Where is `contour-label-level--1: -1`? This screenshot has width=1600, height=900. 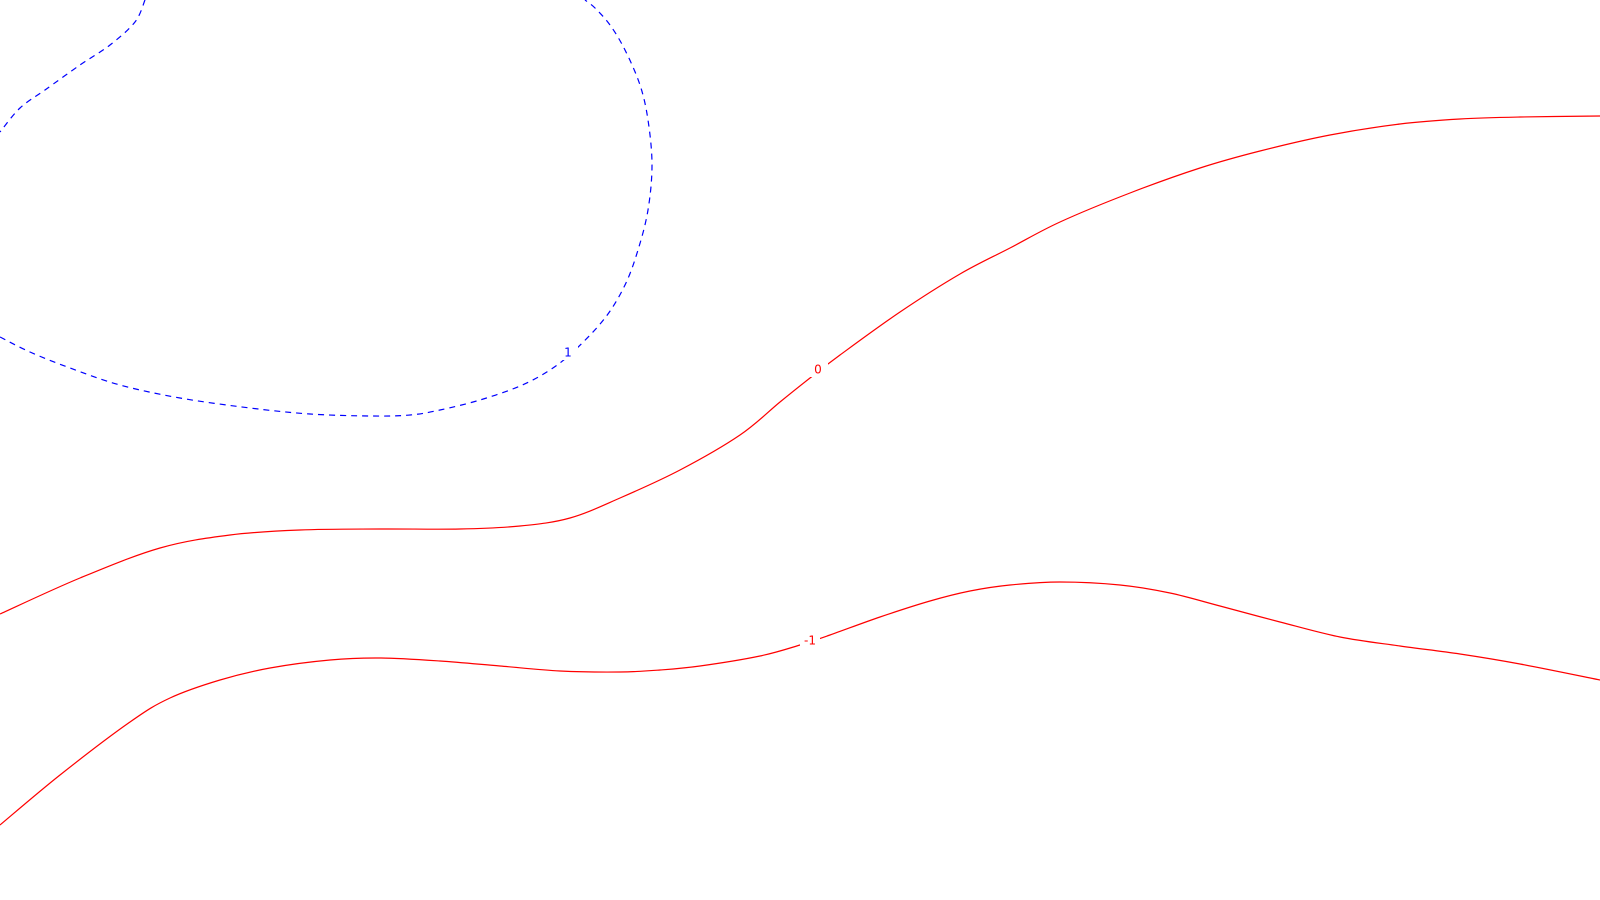 contour-label-level--1: -1 is located at coordinates (810, 641).